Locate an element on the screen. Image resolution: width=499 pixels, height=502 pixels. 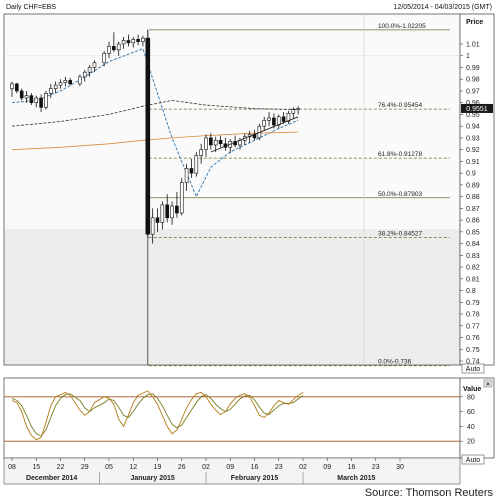
x-month-label: March 2015 is located at coordinates (356, 478).